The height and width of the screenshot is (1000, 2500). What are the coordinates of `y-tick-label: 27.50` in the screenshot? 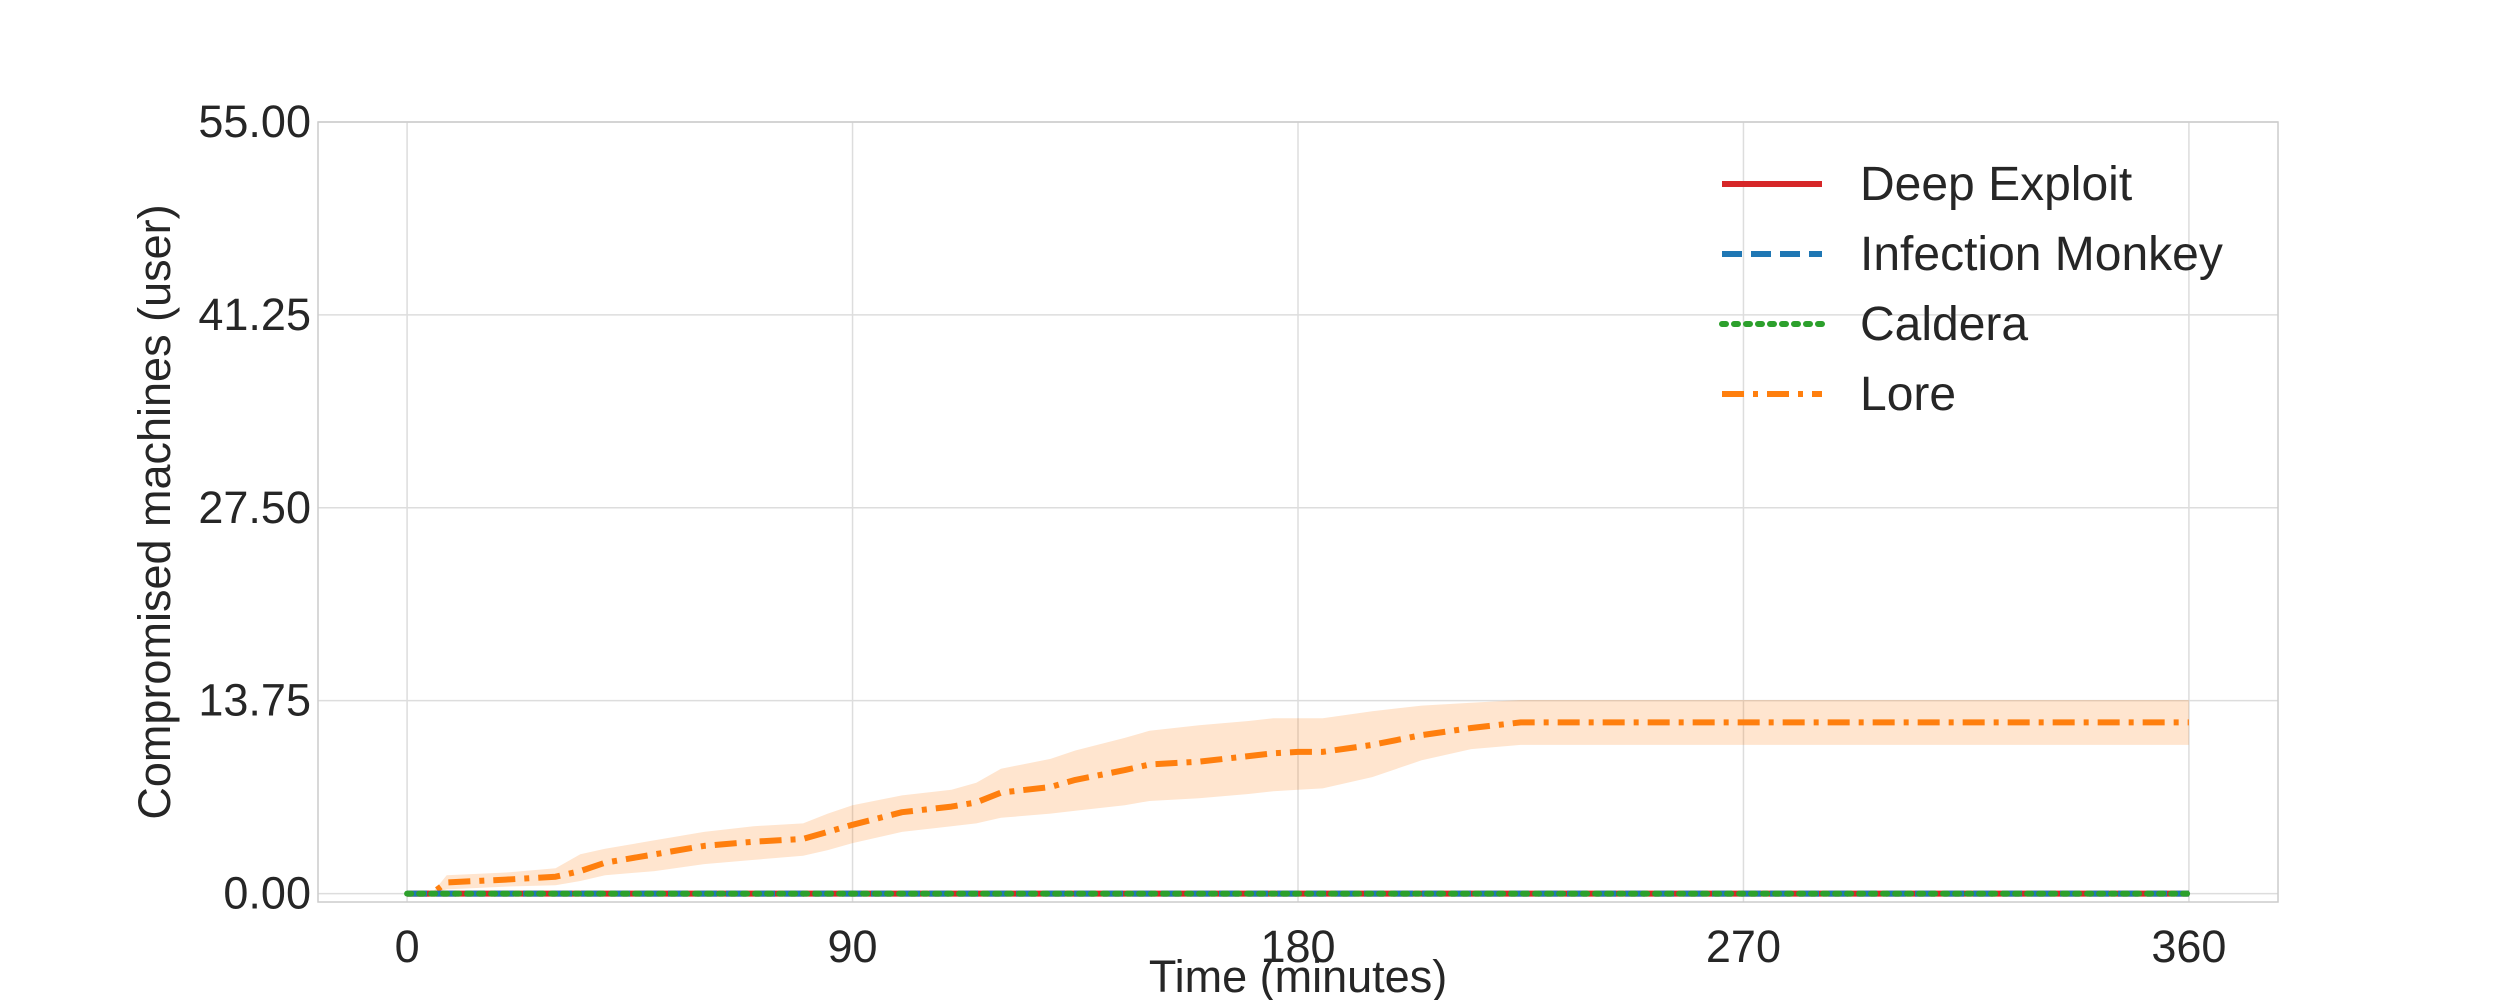 It's located at (254, 507).